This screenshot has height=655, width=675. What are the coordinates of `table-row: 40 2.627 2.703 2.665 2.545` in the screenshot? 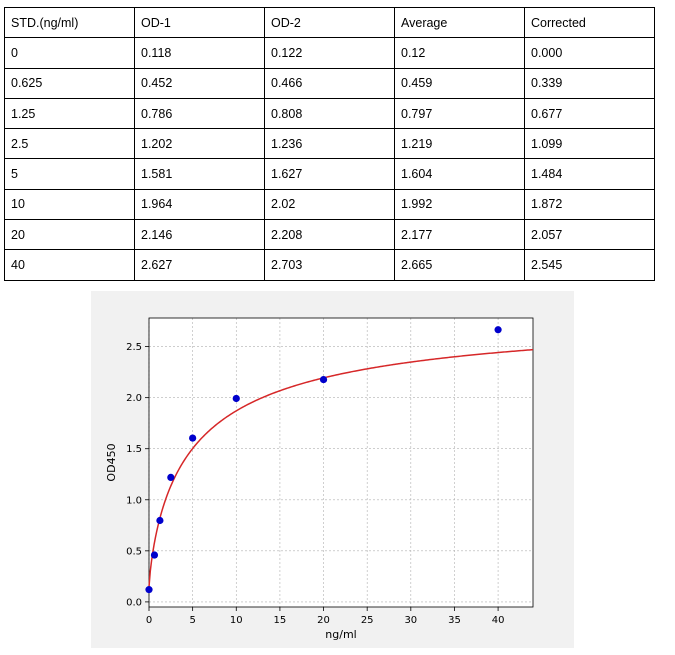 It's located at (329, 265).